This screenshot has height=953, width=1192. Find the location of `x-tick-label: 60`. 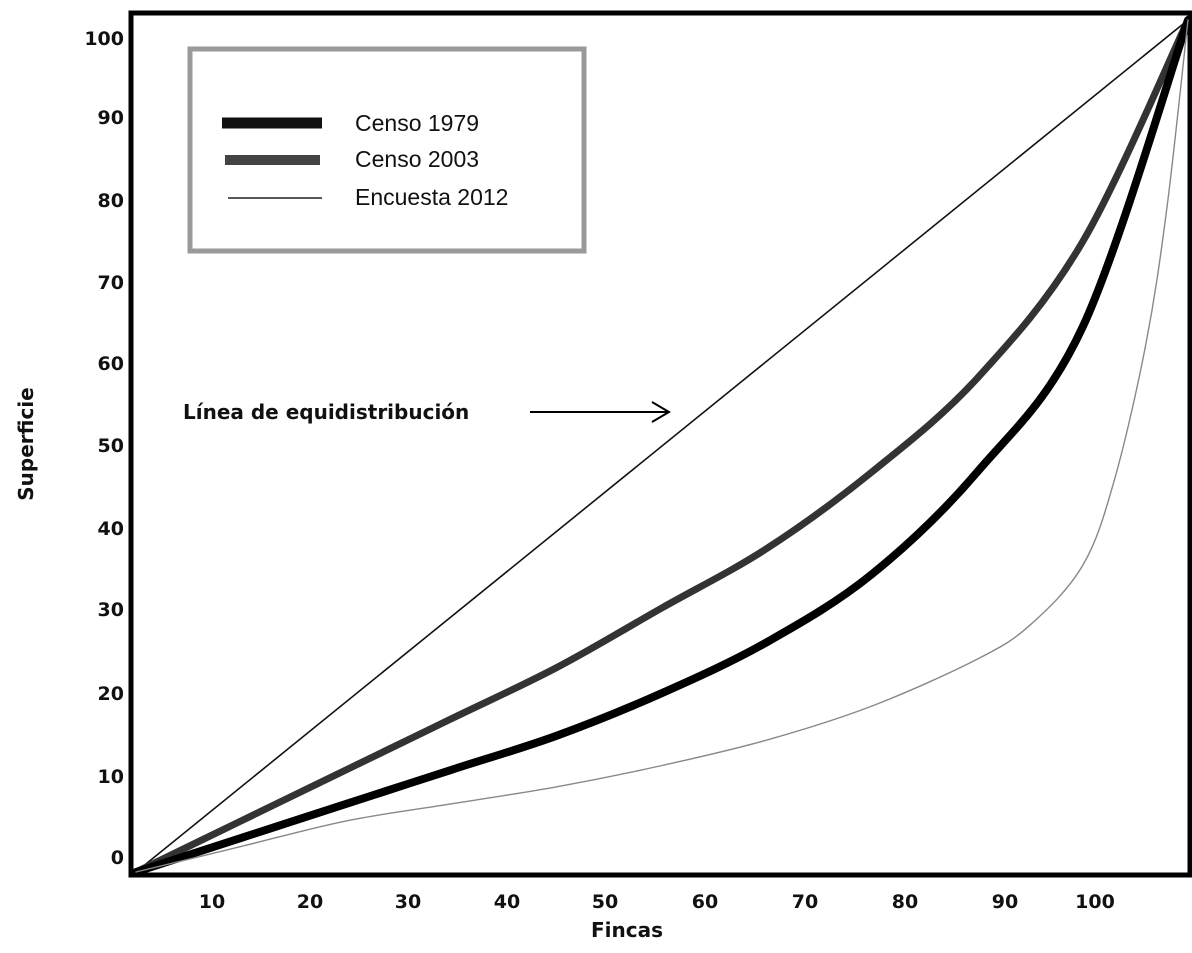

x-tick-label: 60 is located at coordinates (705, 902).